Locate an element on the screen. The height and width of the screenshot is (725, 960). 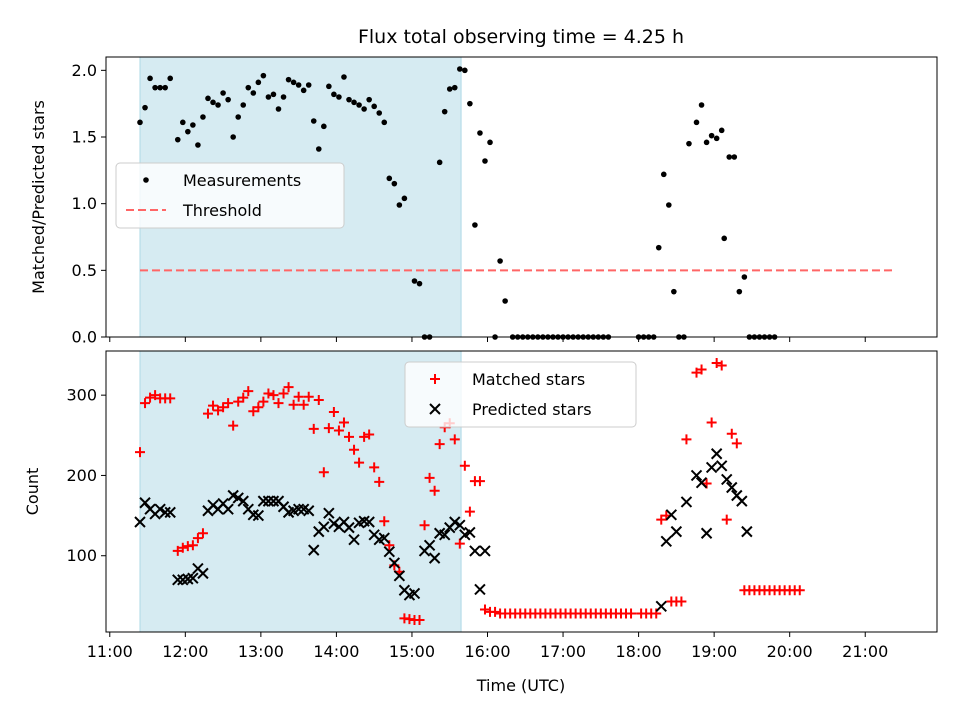
legend-box is located at coordinates (230, 195).